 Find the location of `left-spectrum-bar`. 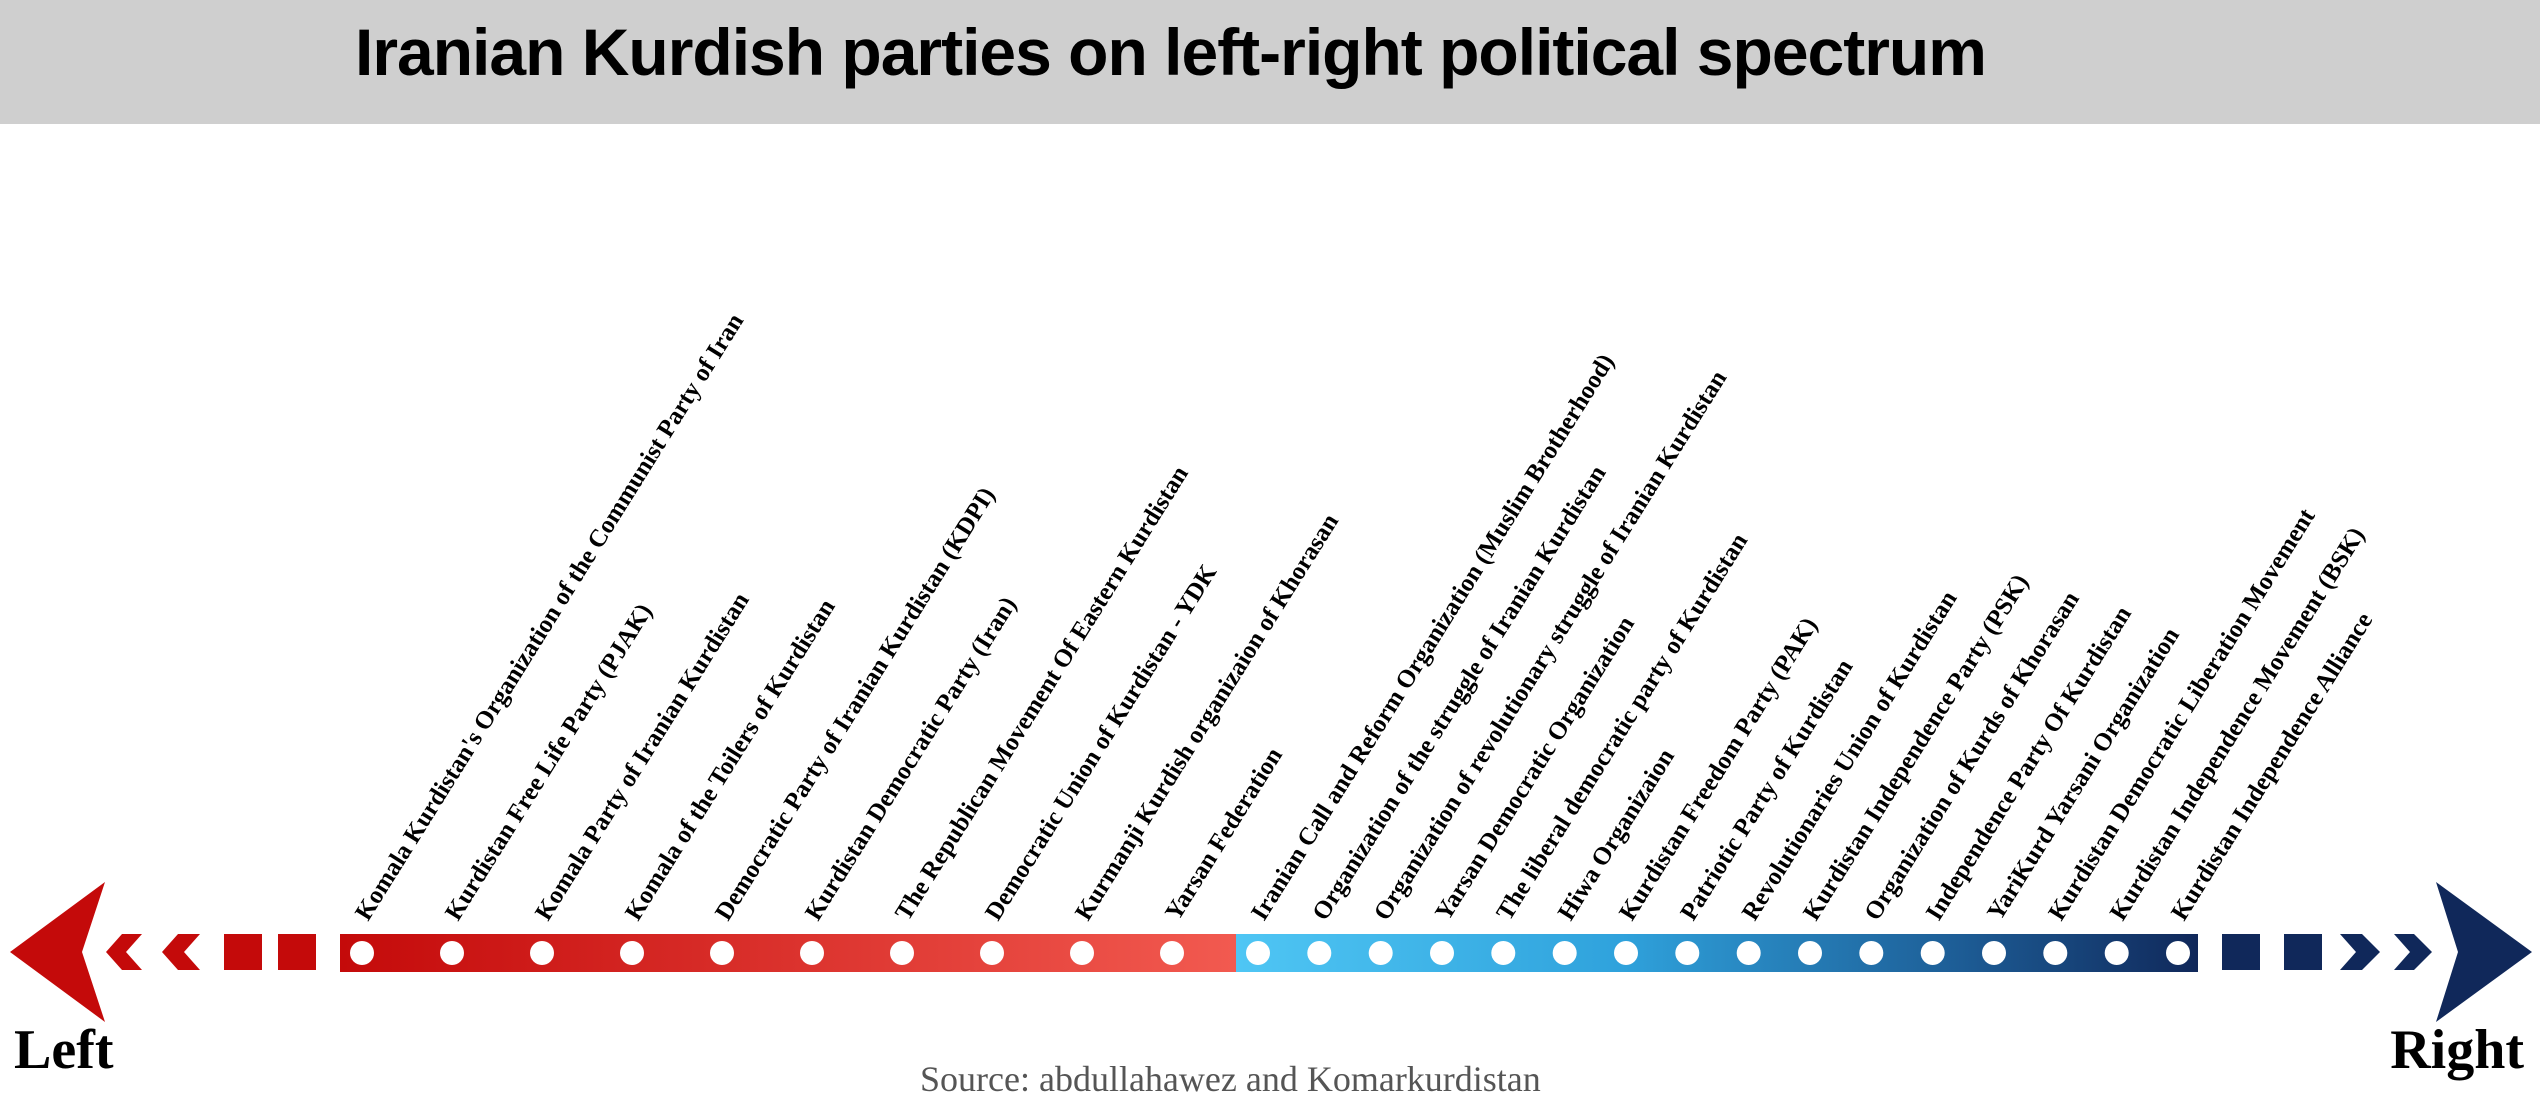

left-spectrum-bar is located at coordinates (788, 953).